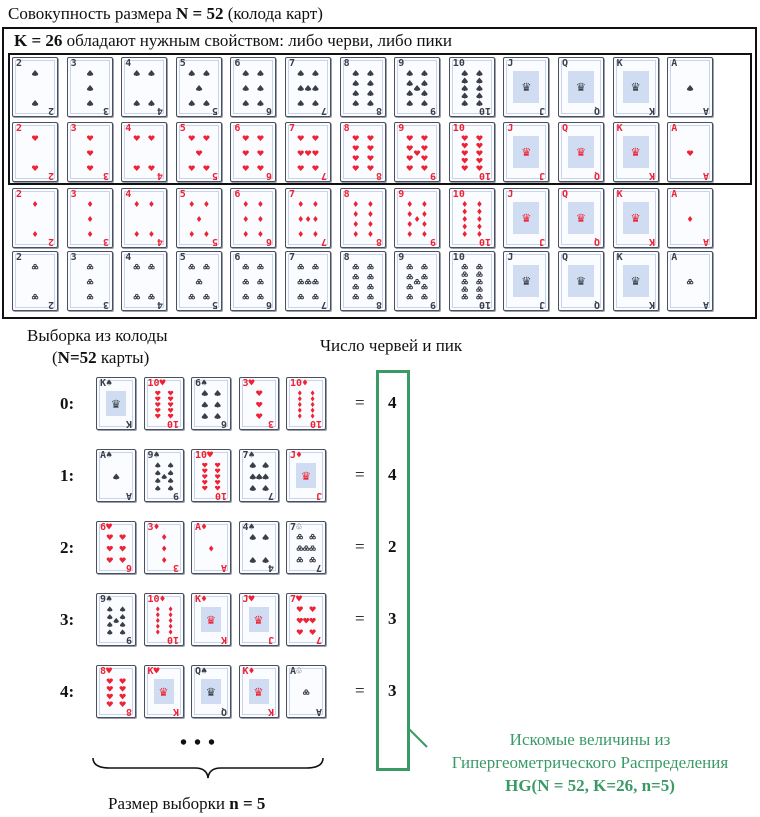 Image resolution: width=760 pixels, height=817 pixels. What do you see at coordinates (635, 218) in the screenshot?
I see `card: K K ♛` at bounding box center [635, 218].